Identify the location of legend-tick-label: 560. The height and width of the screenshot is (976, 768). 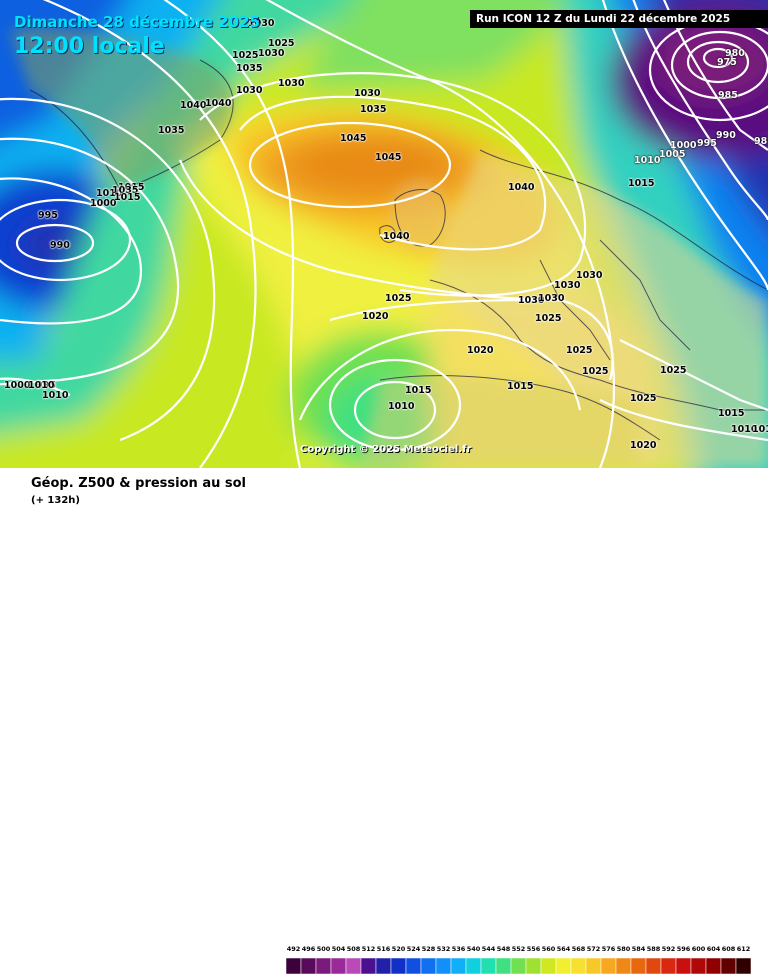
(549, 949).